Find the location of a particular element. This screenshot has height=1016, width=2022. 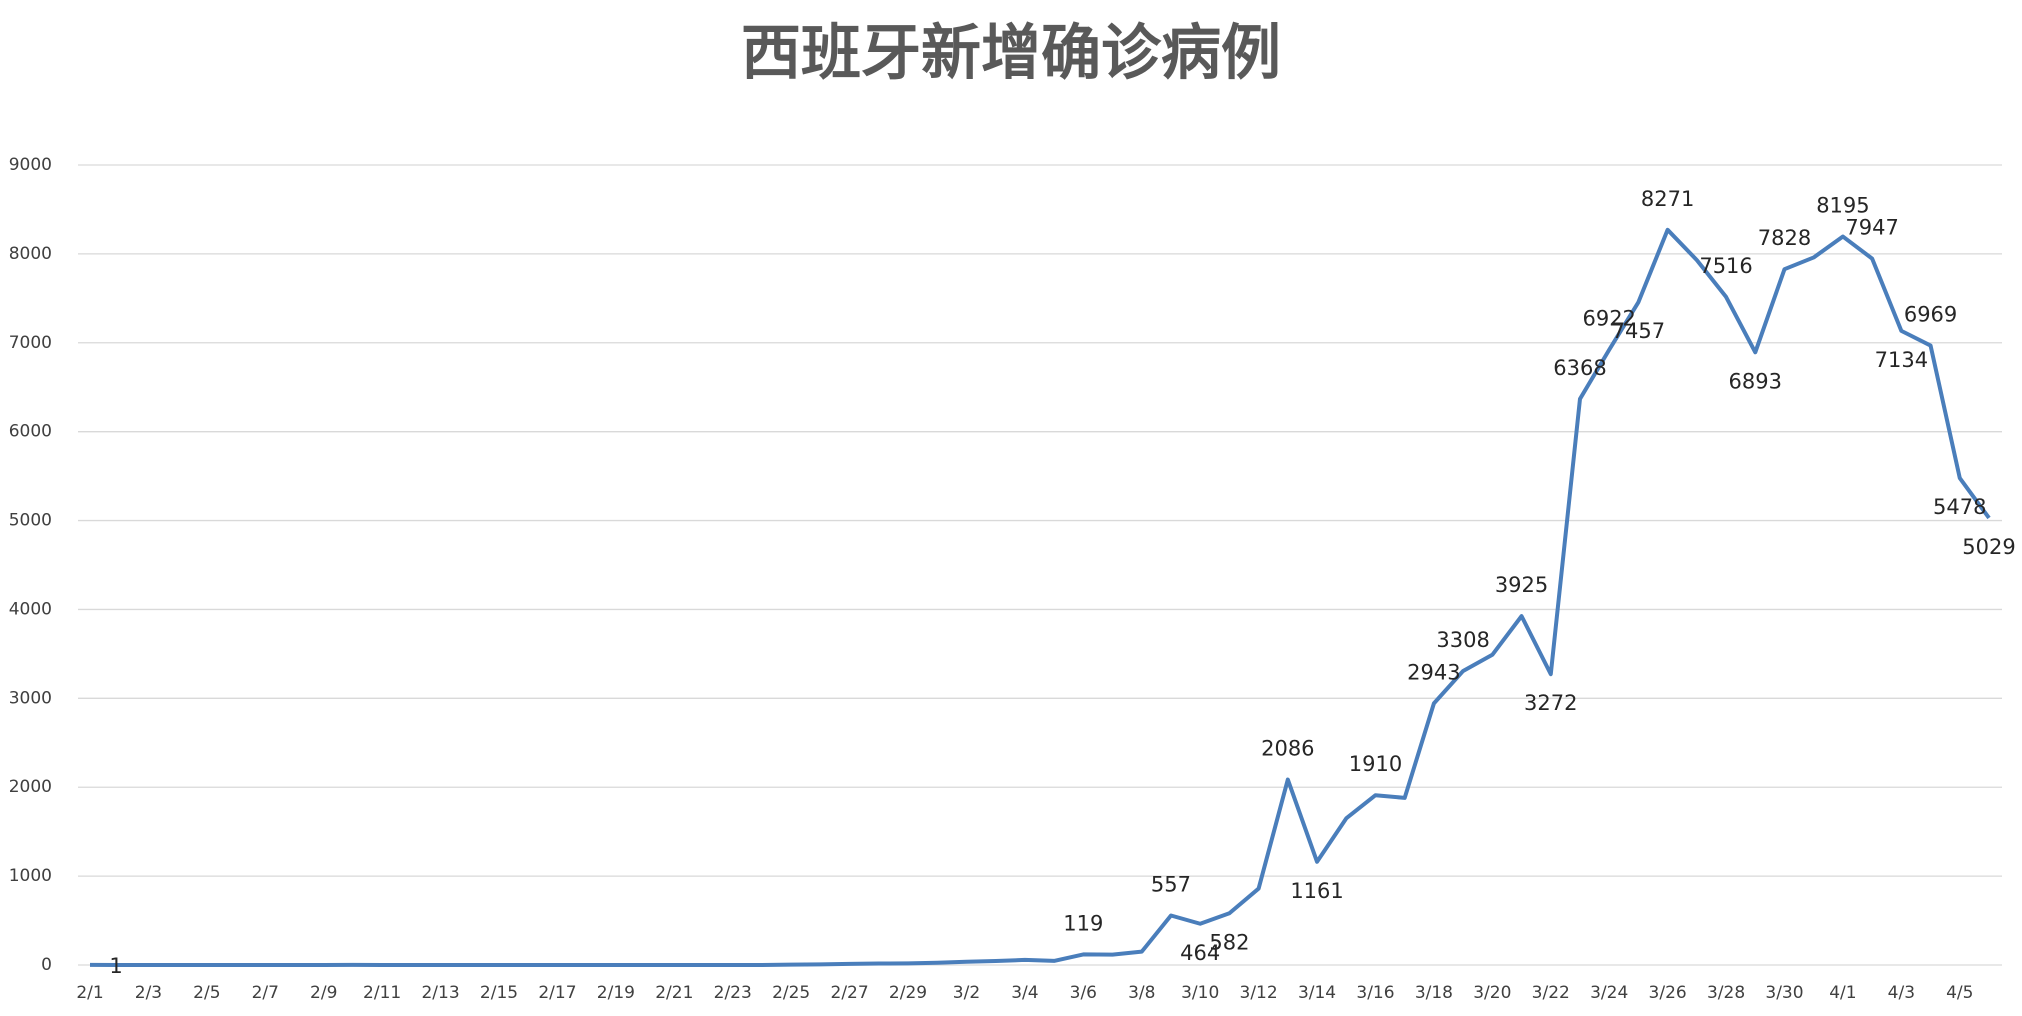

x-tick-label: 2/9 is located at coordinates (323, 993).